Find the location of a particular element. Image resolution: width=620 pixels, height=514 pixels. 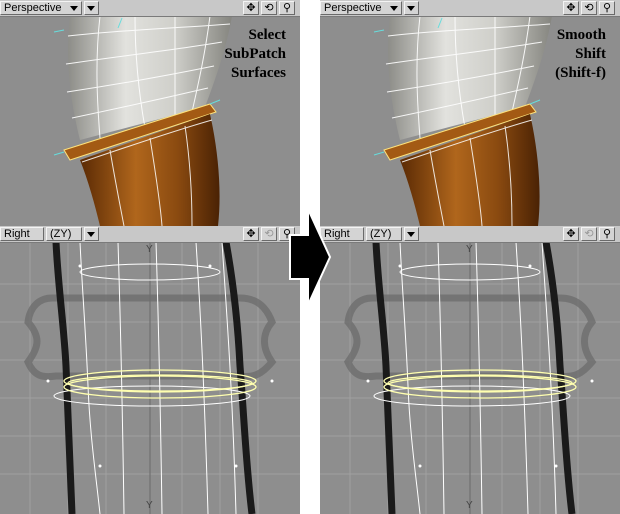

caption-line: Surfaces is located at coordinates (258, 73).